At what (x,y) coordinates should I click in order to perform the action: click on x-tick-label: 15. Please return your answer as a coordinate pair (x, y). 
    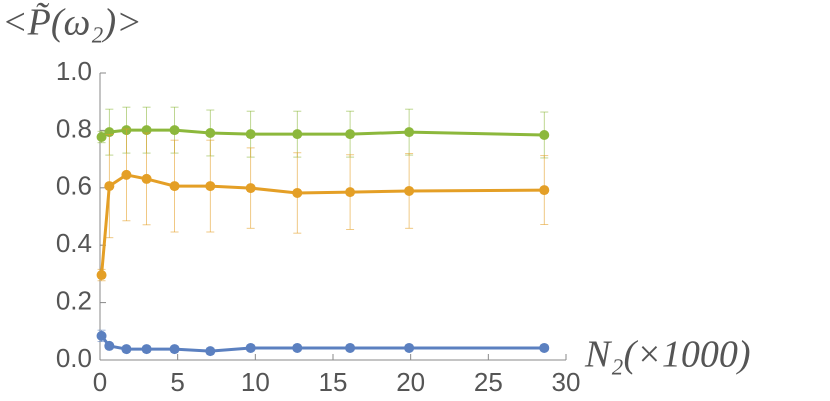
    Looking at the image, I should click on (333, 382).